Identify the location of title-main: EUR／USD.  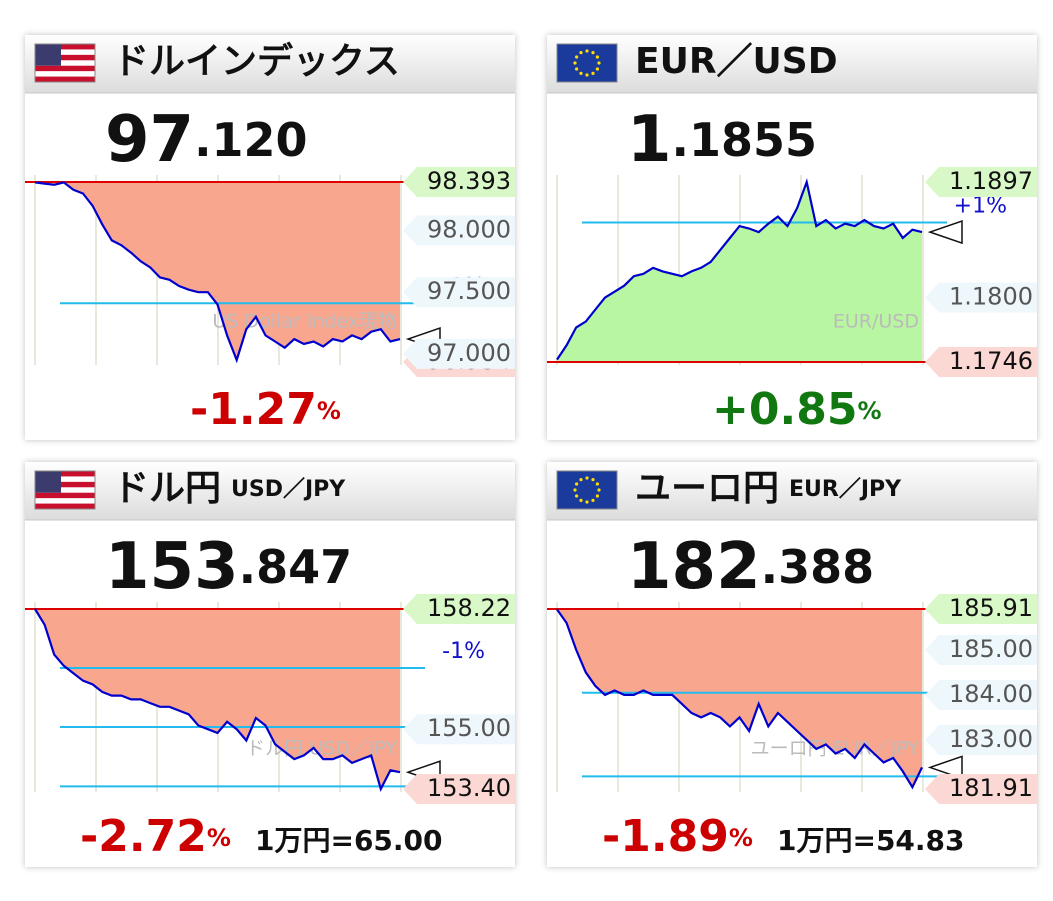
(736, 61).